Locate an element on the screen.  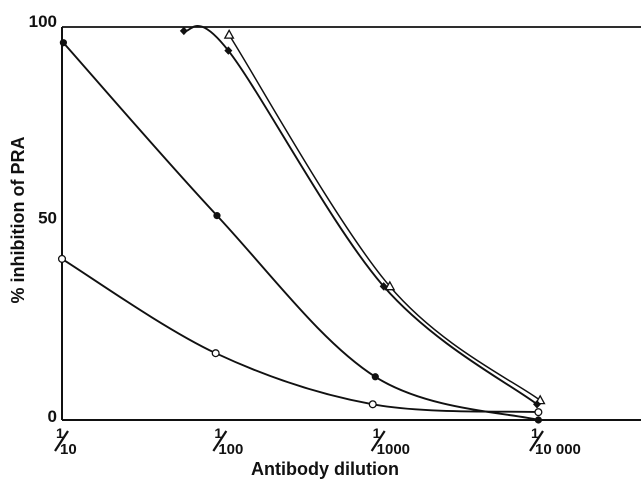
fraction-denominator: 10 is located at coordinates (68, 449).